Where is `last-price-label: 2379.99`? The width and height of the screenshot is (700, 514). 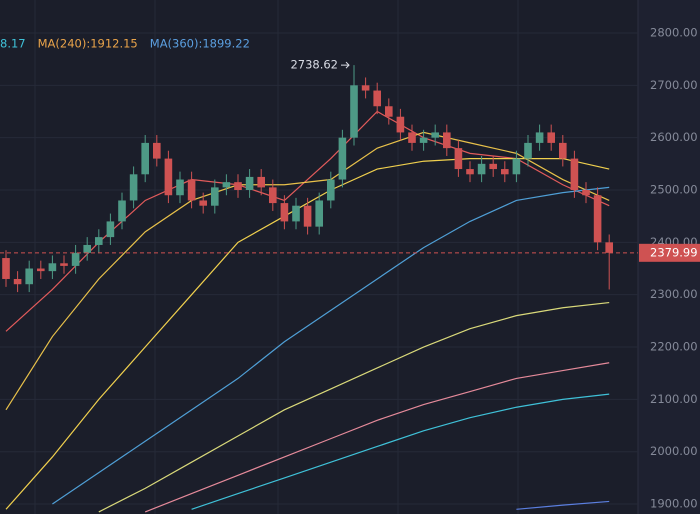 last-price-label: 2379.99 is located at coordinates (674, 252).